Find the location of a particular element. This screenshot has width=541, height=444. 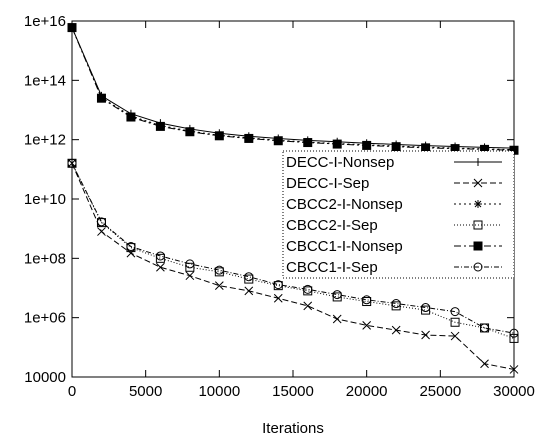

x-tick-label: 25000 is located at coordinates (440, 391).